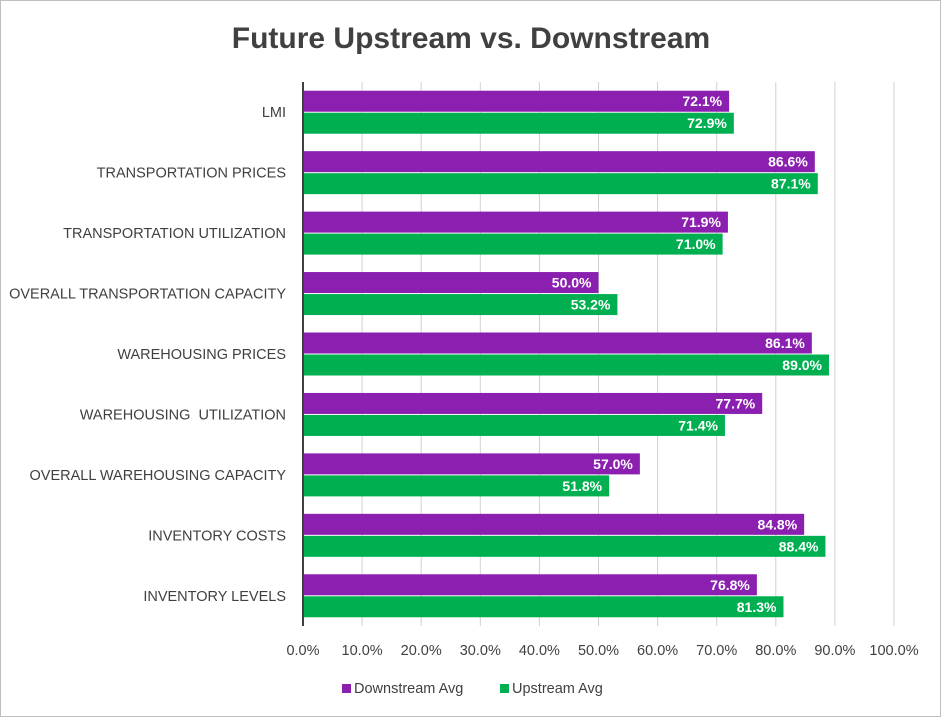 The width and height of the screenshot is (941, 718). Describe the element at coordinates (472, 689) in the screenshot. I see `legend: Downstream Avg Upstream Avg` at that location.